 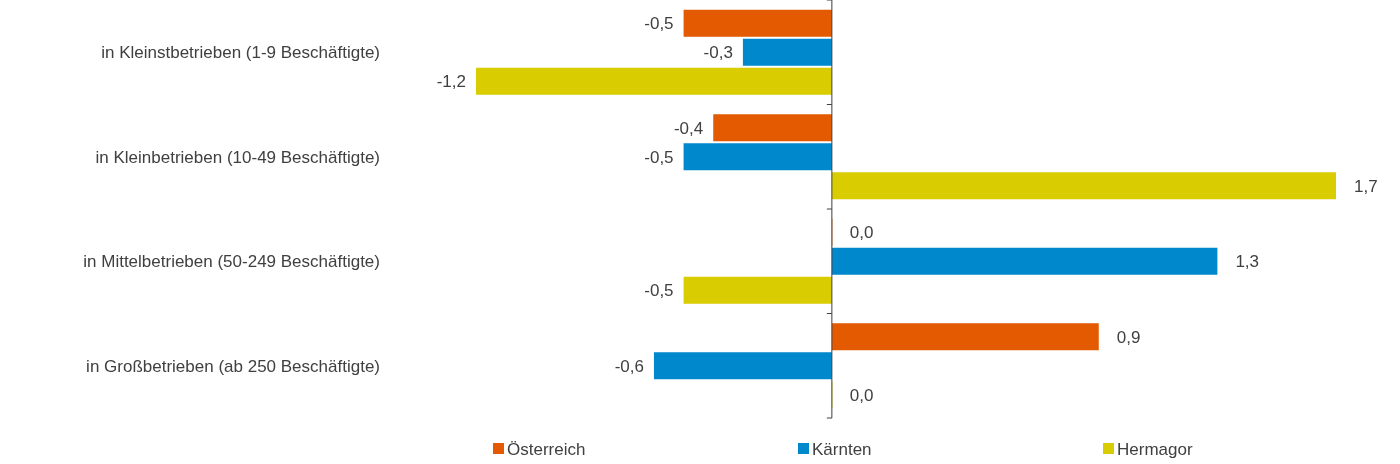 What do you see at coordinates (240, 53) in the screenshot?
I see `y-tick-label: in Kleinstbetrieben (1-9 Beschäftigte)` at bounding box center [240, 53].